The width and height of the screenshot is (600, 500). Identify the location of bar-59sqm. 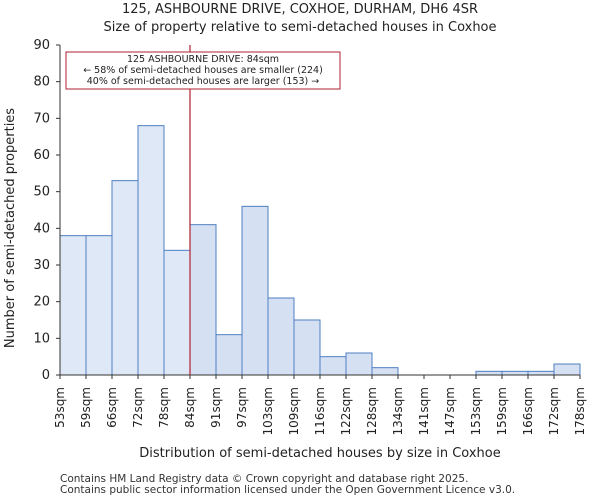
(99, 305).